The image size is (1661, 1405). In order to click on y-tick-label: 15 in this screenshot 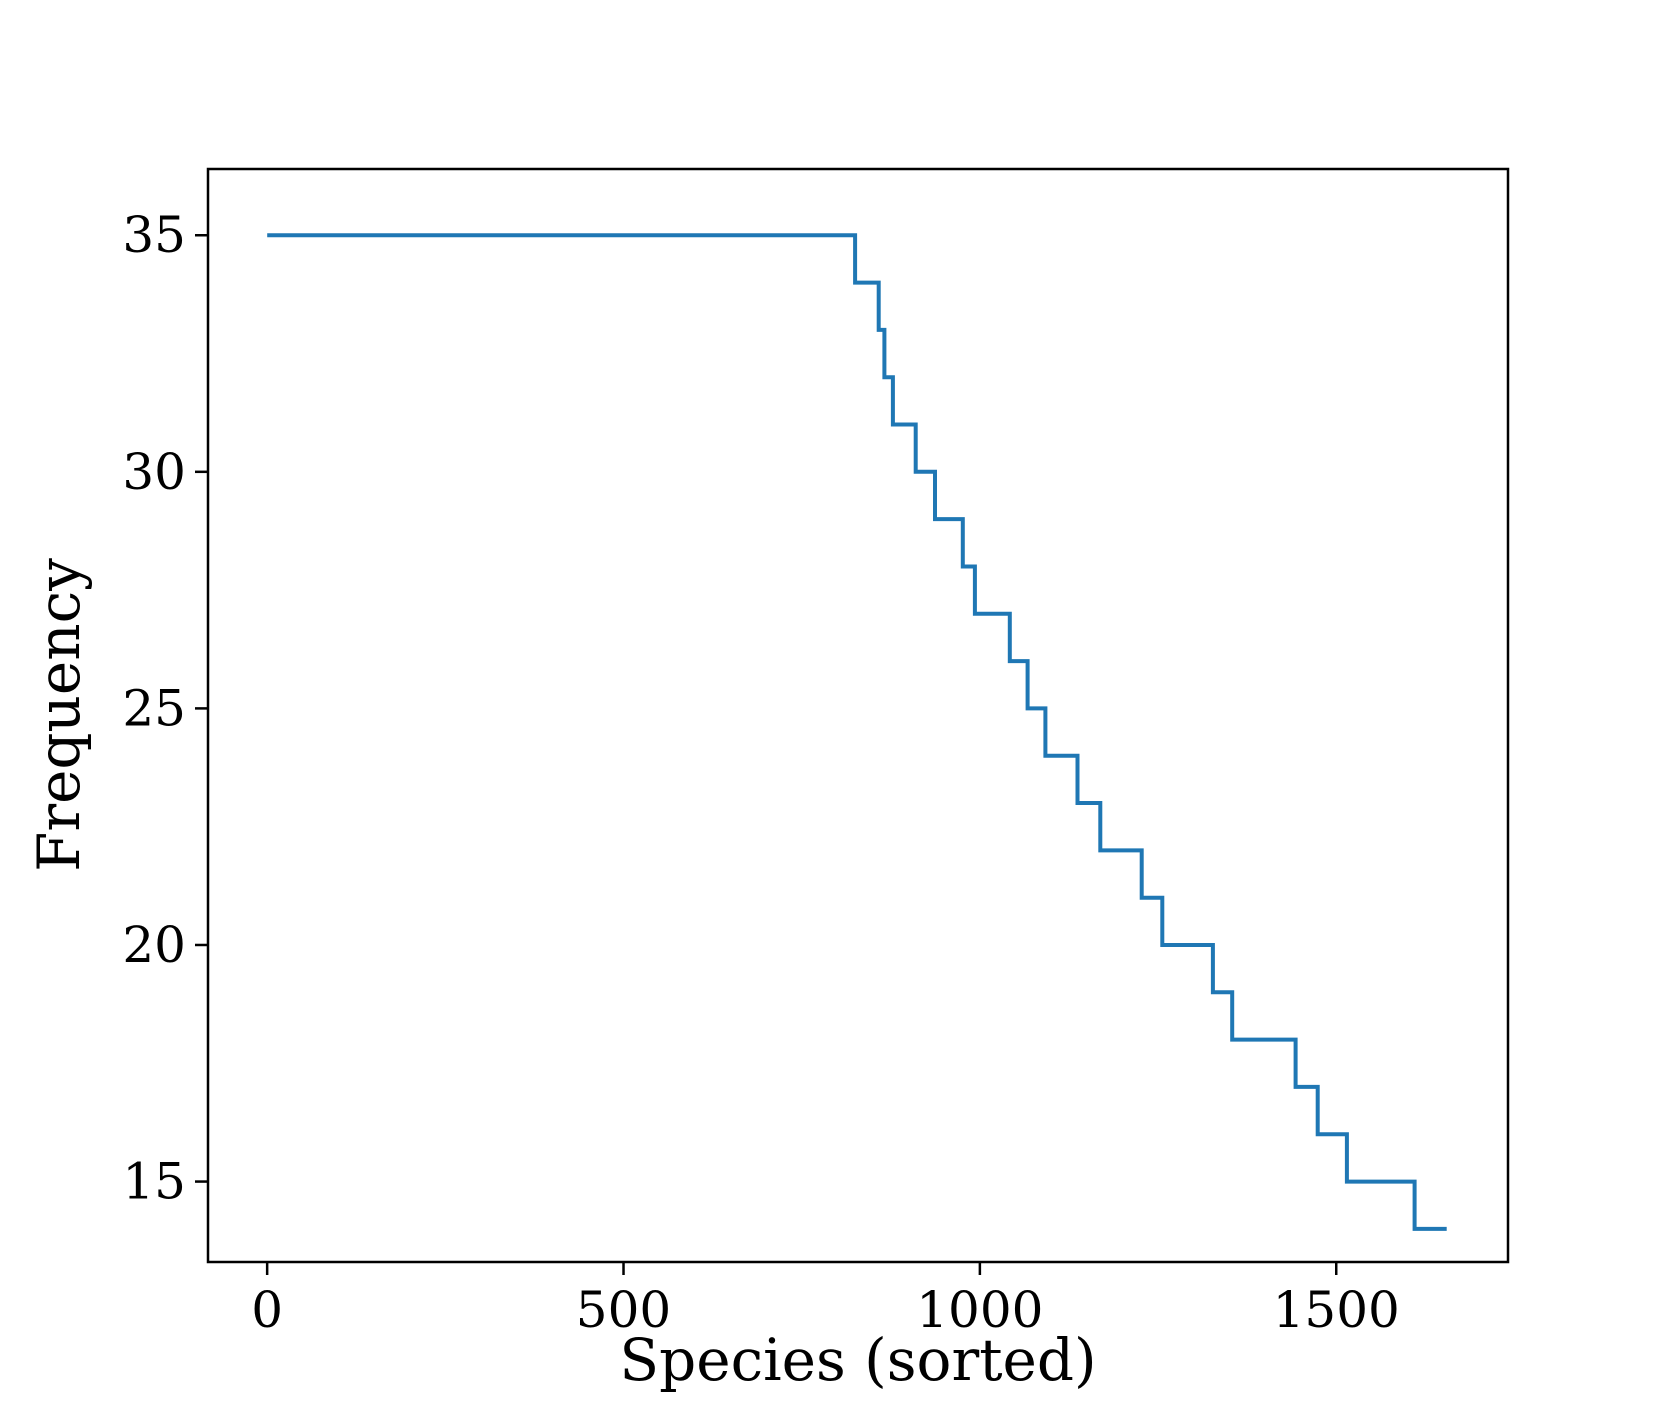, I will do `click(154, 1182)`.